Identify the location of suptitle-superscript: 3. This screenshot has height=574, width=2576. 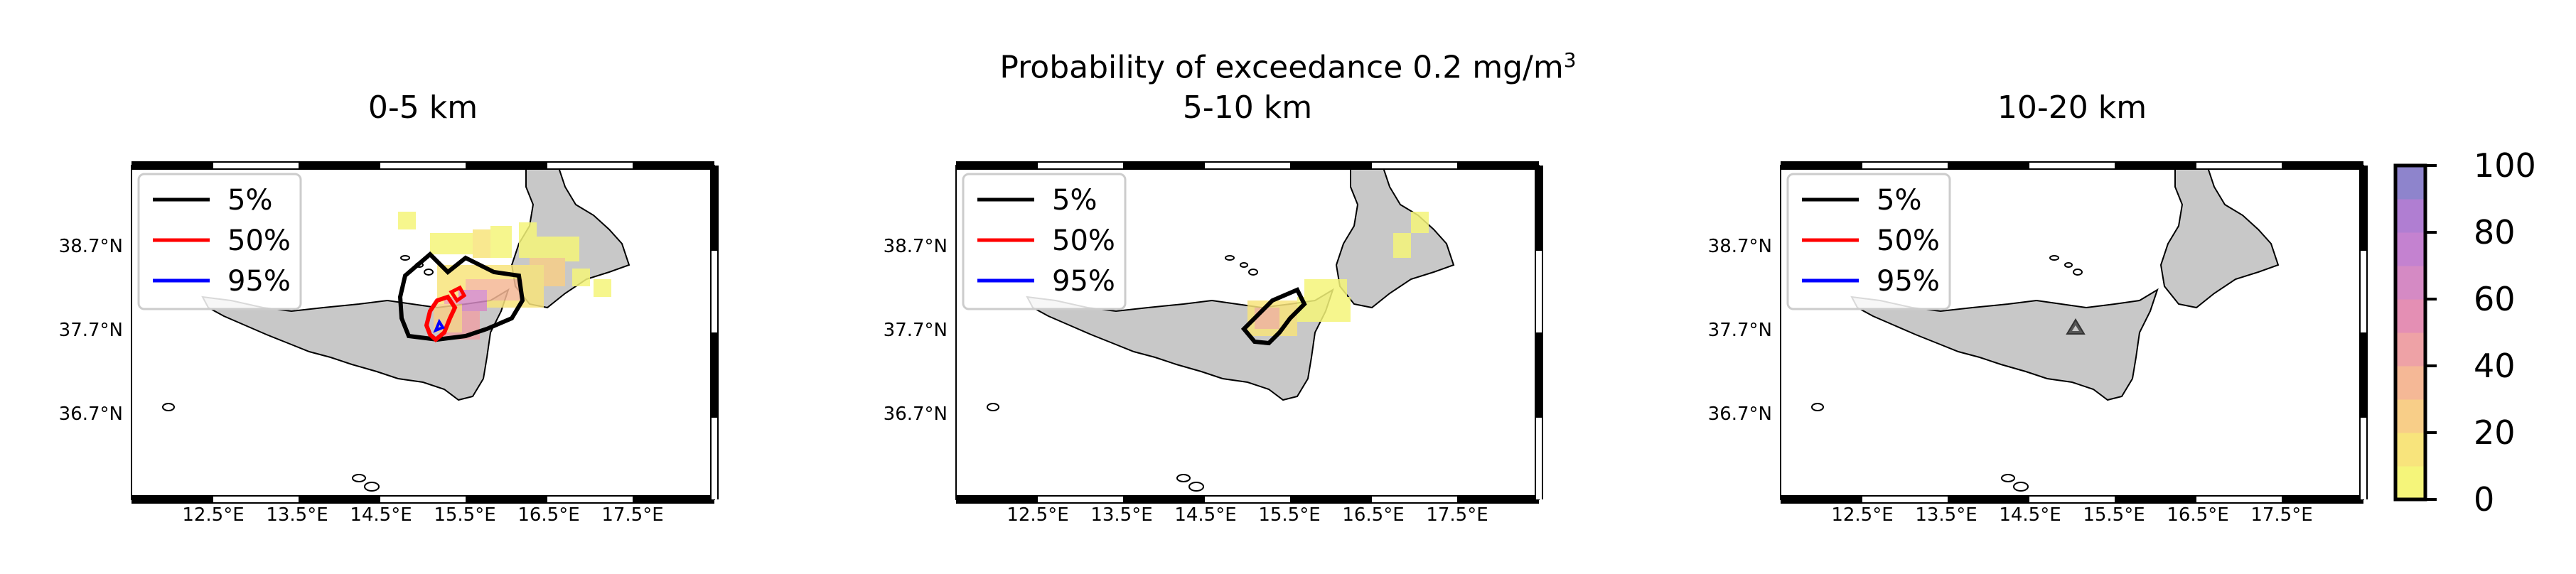
(1570, 60).